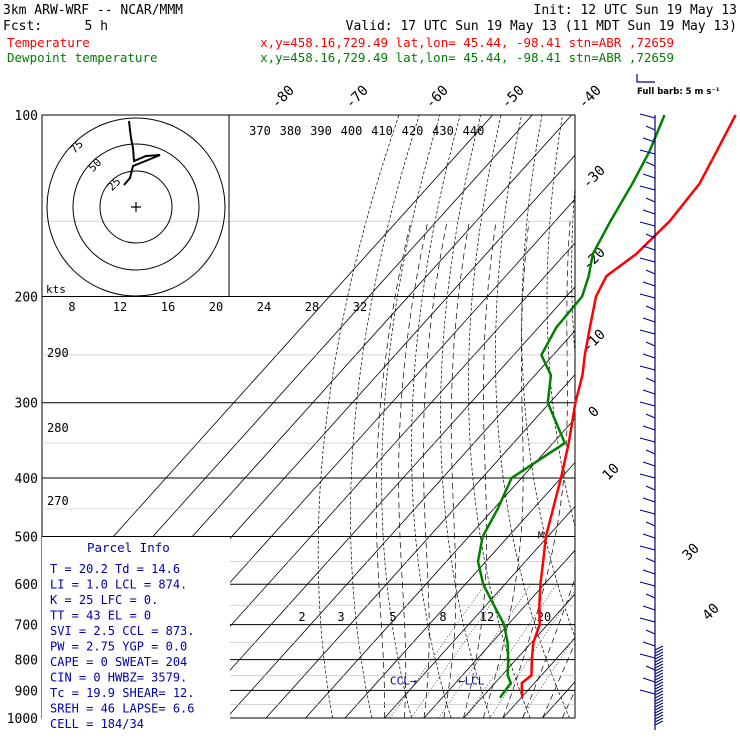  Describe the element at coordinates (26, 116) in the screenshot. I see `pressure-tick-label: 100` at that location.